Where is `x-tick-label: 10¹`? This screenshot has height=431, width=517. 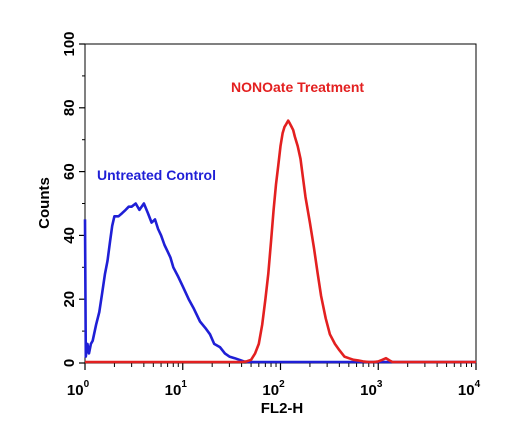 x-tick-label: 10¹ is located at coordinates (176, 389).